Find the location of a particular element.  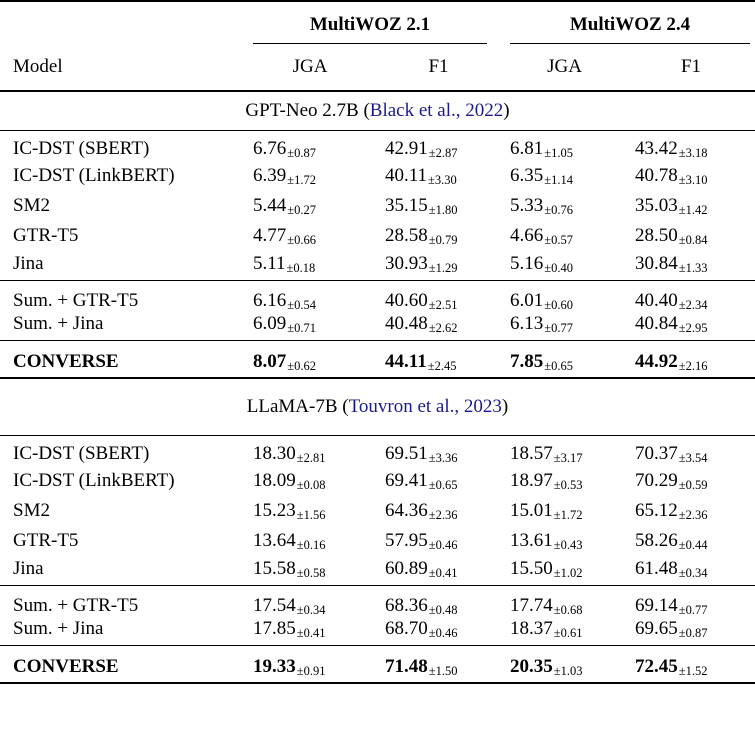

value-cell: 6.76±0.87 is located at coordinates (310, 146).